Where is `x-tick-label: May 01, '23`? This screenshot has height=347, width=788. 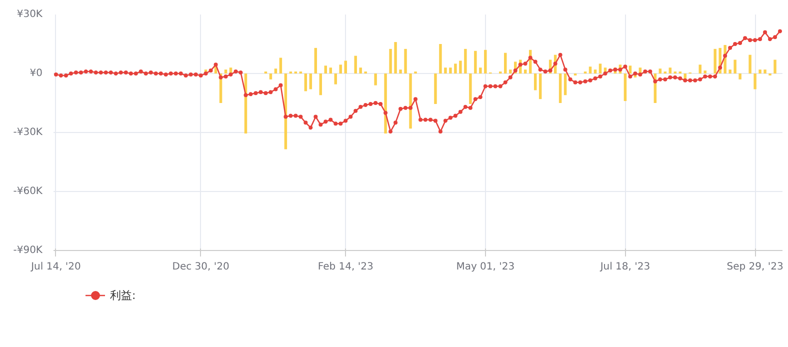 x-tick-label: May 01, '23 is located at coordinates (485, 267).